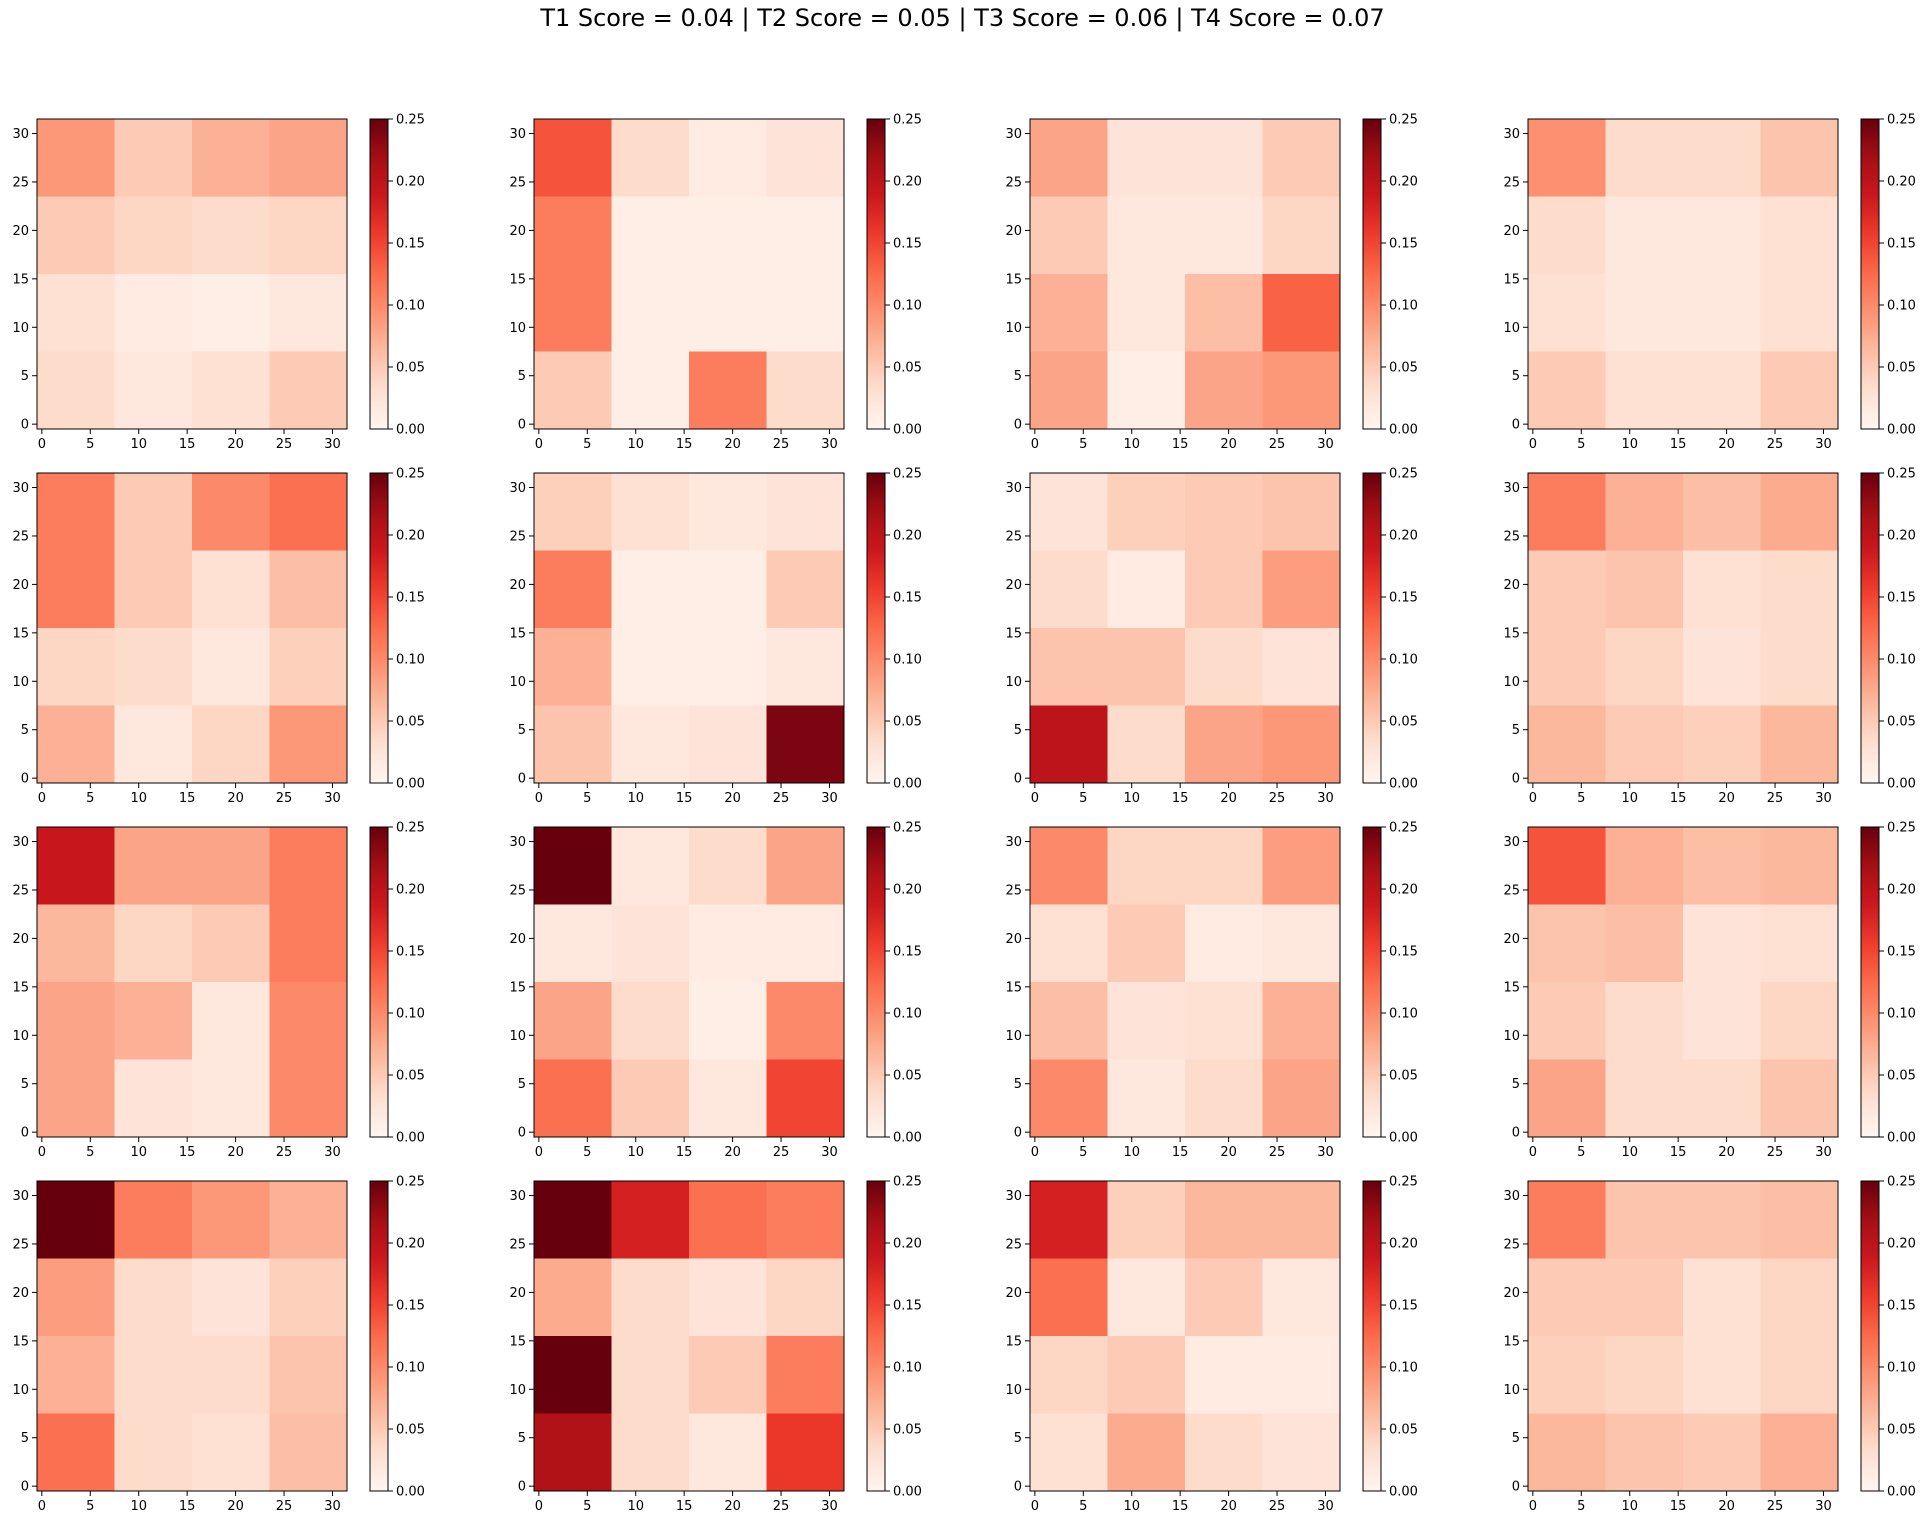 This screenshot has height=1524, width=1925. Describe the element at coordinates (153, 589) in the screenshot. I see `heatmap-cell-p4-r1-c1` at that location.